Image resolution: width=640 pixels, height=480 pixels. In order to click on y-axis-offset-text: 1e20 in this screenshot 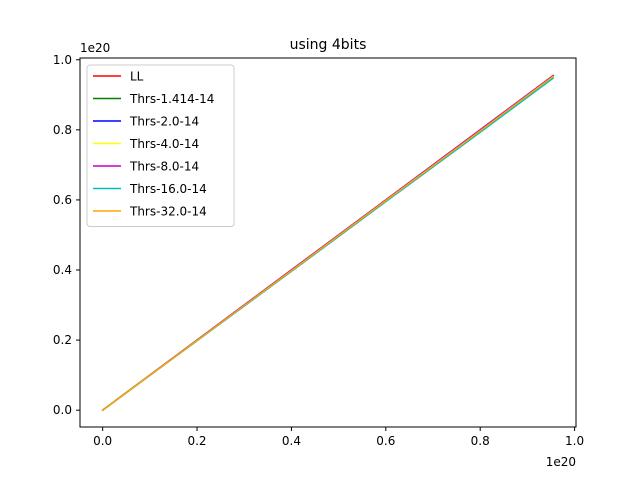, I will do `click(95, 48)`.